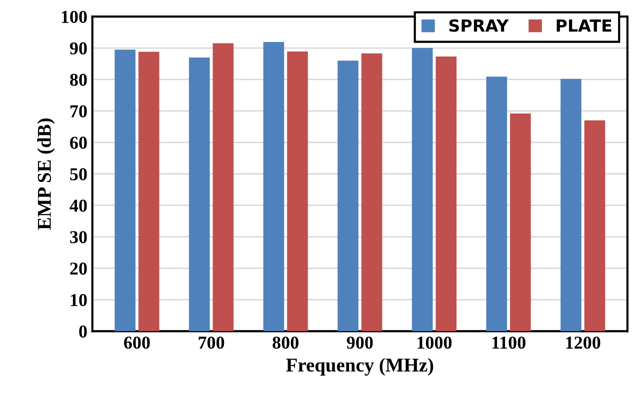  What do you see at coordinates (78, 174) in the screenshot?
I see `y-tick-label: 50` at bounding box center [78, 174].